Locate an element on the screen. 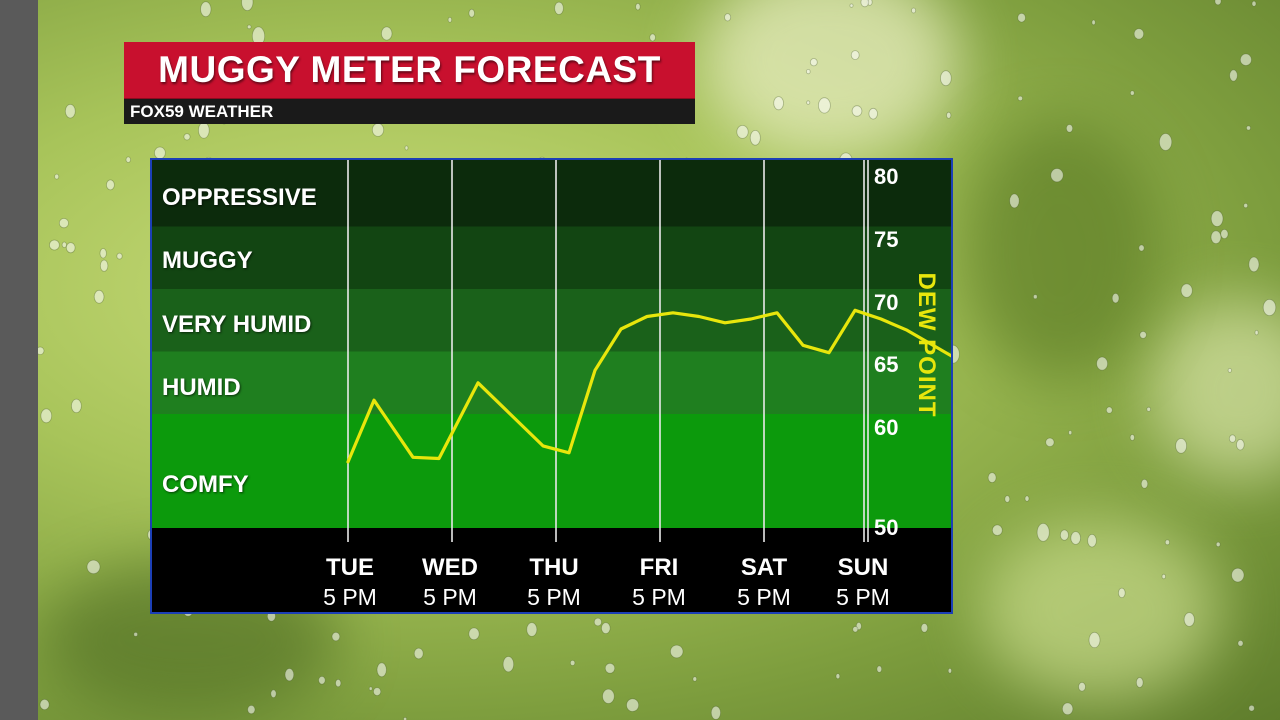 The height and width of the screenshot is (720, 1280). band-label-comfy: COMFY is located at coordinates (205, 484).